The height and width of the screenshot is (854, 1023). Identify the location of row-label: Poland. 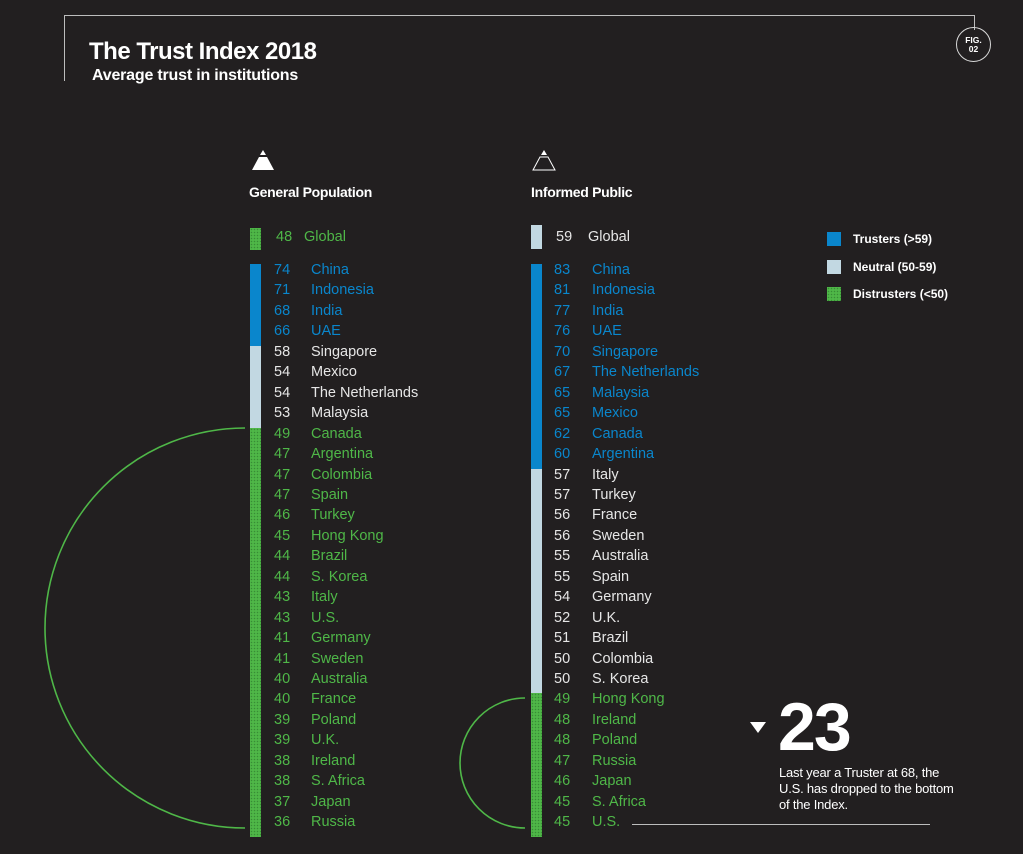
(615, 740).